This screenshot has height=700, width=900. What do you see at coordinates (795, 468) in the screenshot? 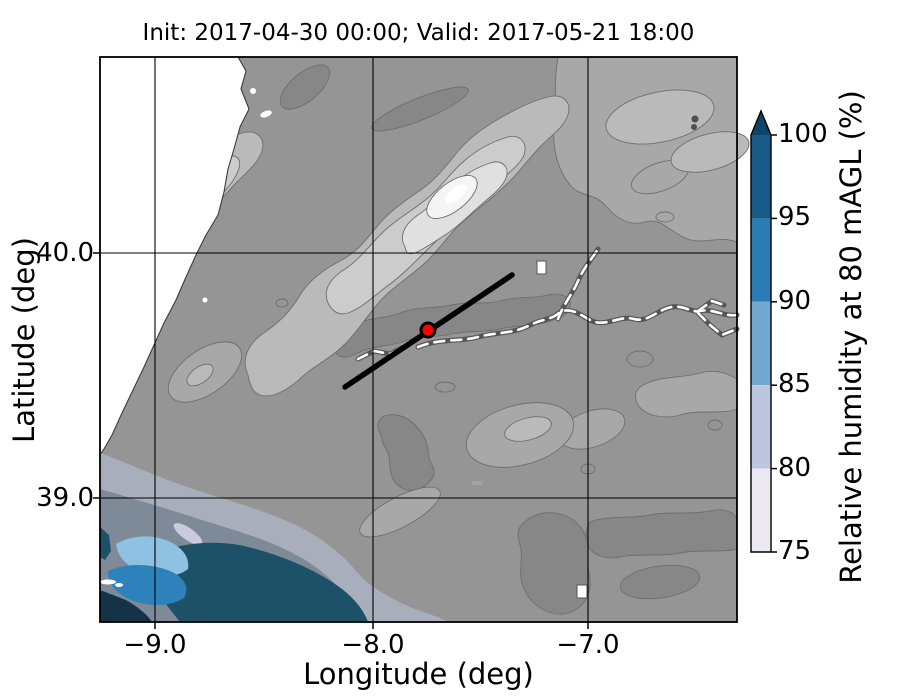
I see `colorbar-tick-label: 80` at bounding box center [795, 468].